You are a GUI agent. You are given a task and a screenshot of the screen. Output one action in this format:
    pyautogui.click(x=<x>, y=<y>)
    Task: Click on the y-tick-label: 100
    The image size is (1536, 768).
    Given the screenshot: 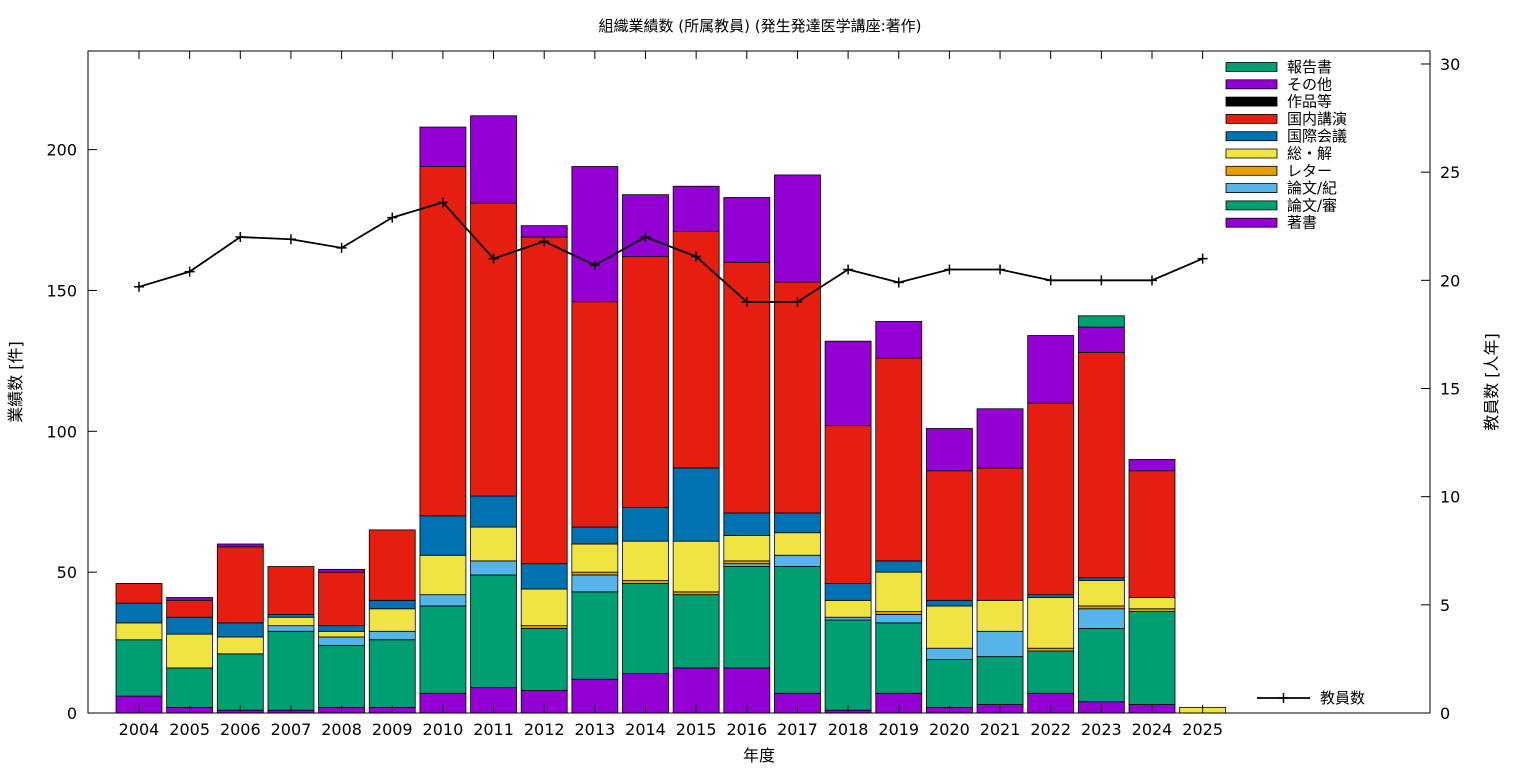 What is the action you would take?
    pyautogui.click(x=61, y=431)
    